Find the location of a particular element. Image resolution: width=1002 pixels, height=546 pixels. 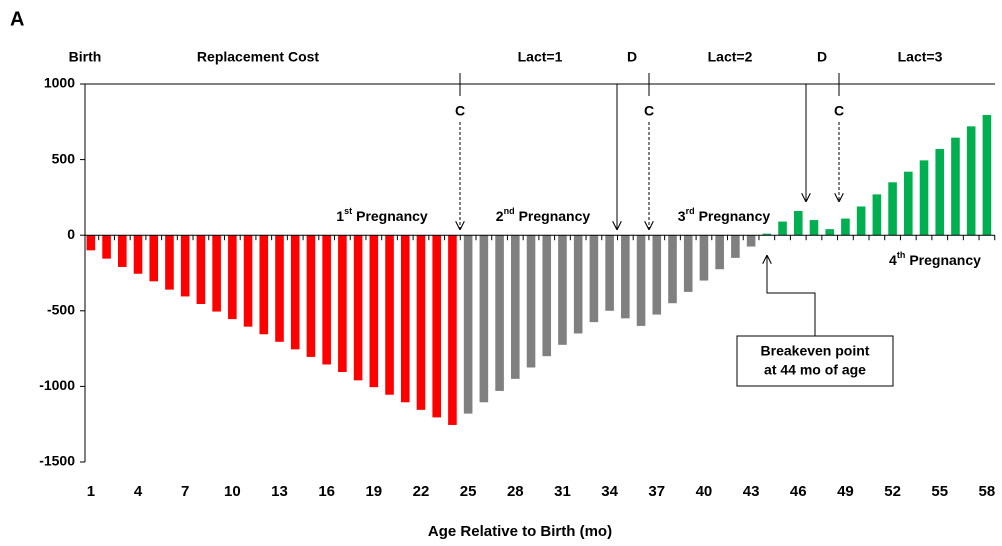

pregnancy-number: 2 is located at coordinates (500, 216).